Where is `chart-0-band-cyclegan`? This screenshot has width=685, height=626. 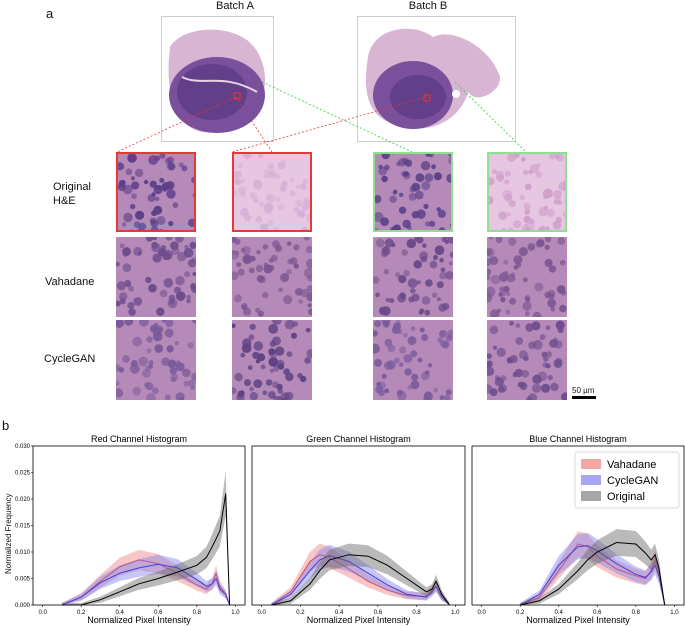
chart-0-band-cyclegan is located at coordinates (145, 579).